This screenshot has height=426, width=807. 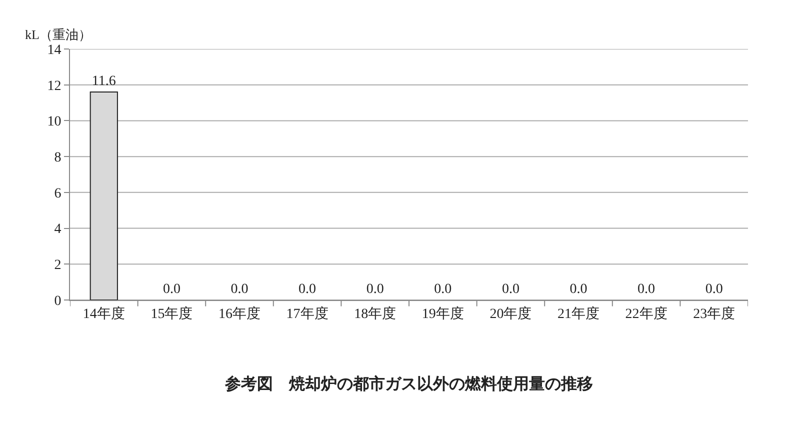 What do you see at coordinates (54, 50) in the screenshot?
I see `y-tick-label: 14` at bounding box center [54, 50].